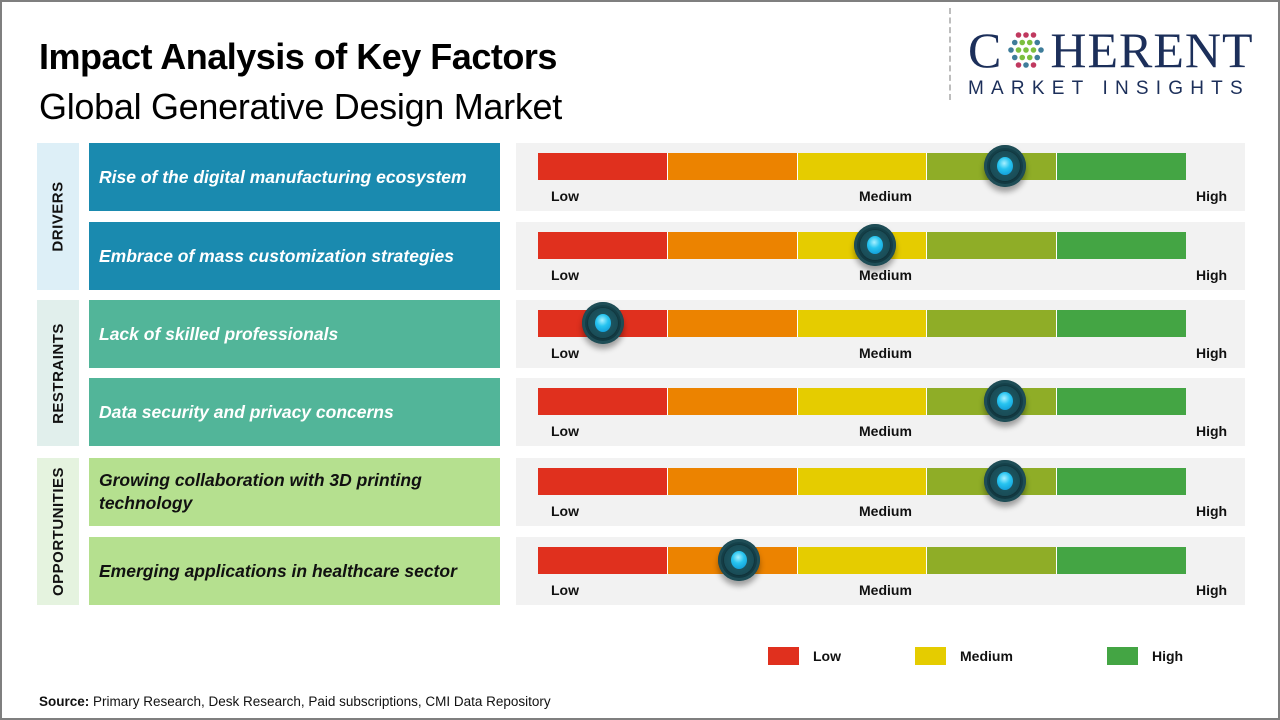 The width and height of the screenshot is (1280, 720). I want to click on chart-title: Impact Analysis of Key Factors, so click(298, 56).